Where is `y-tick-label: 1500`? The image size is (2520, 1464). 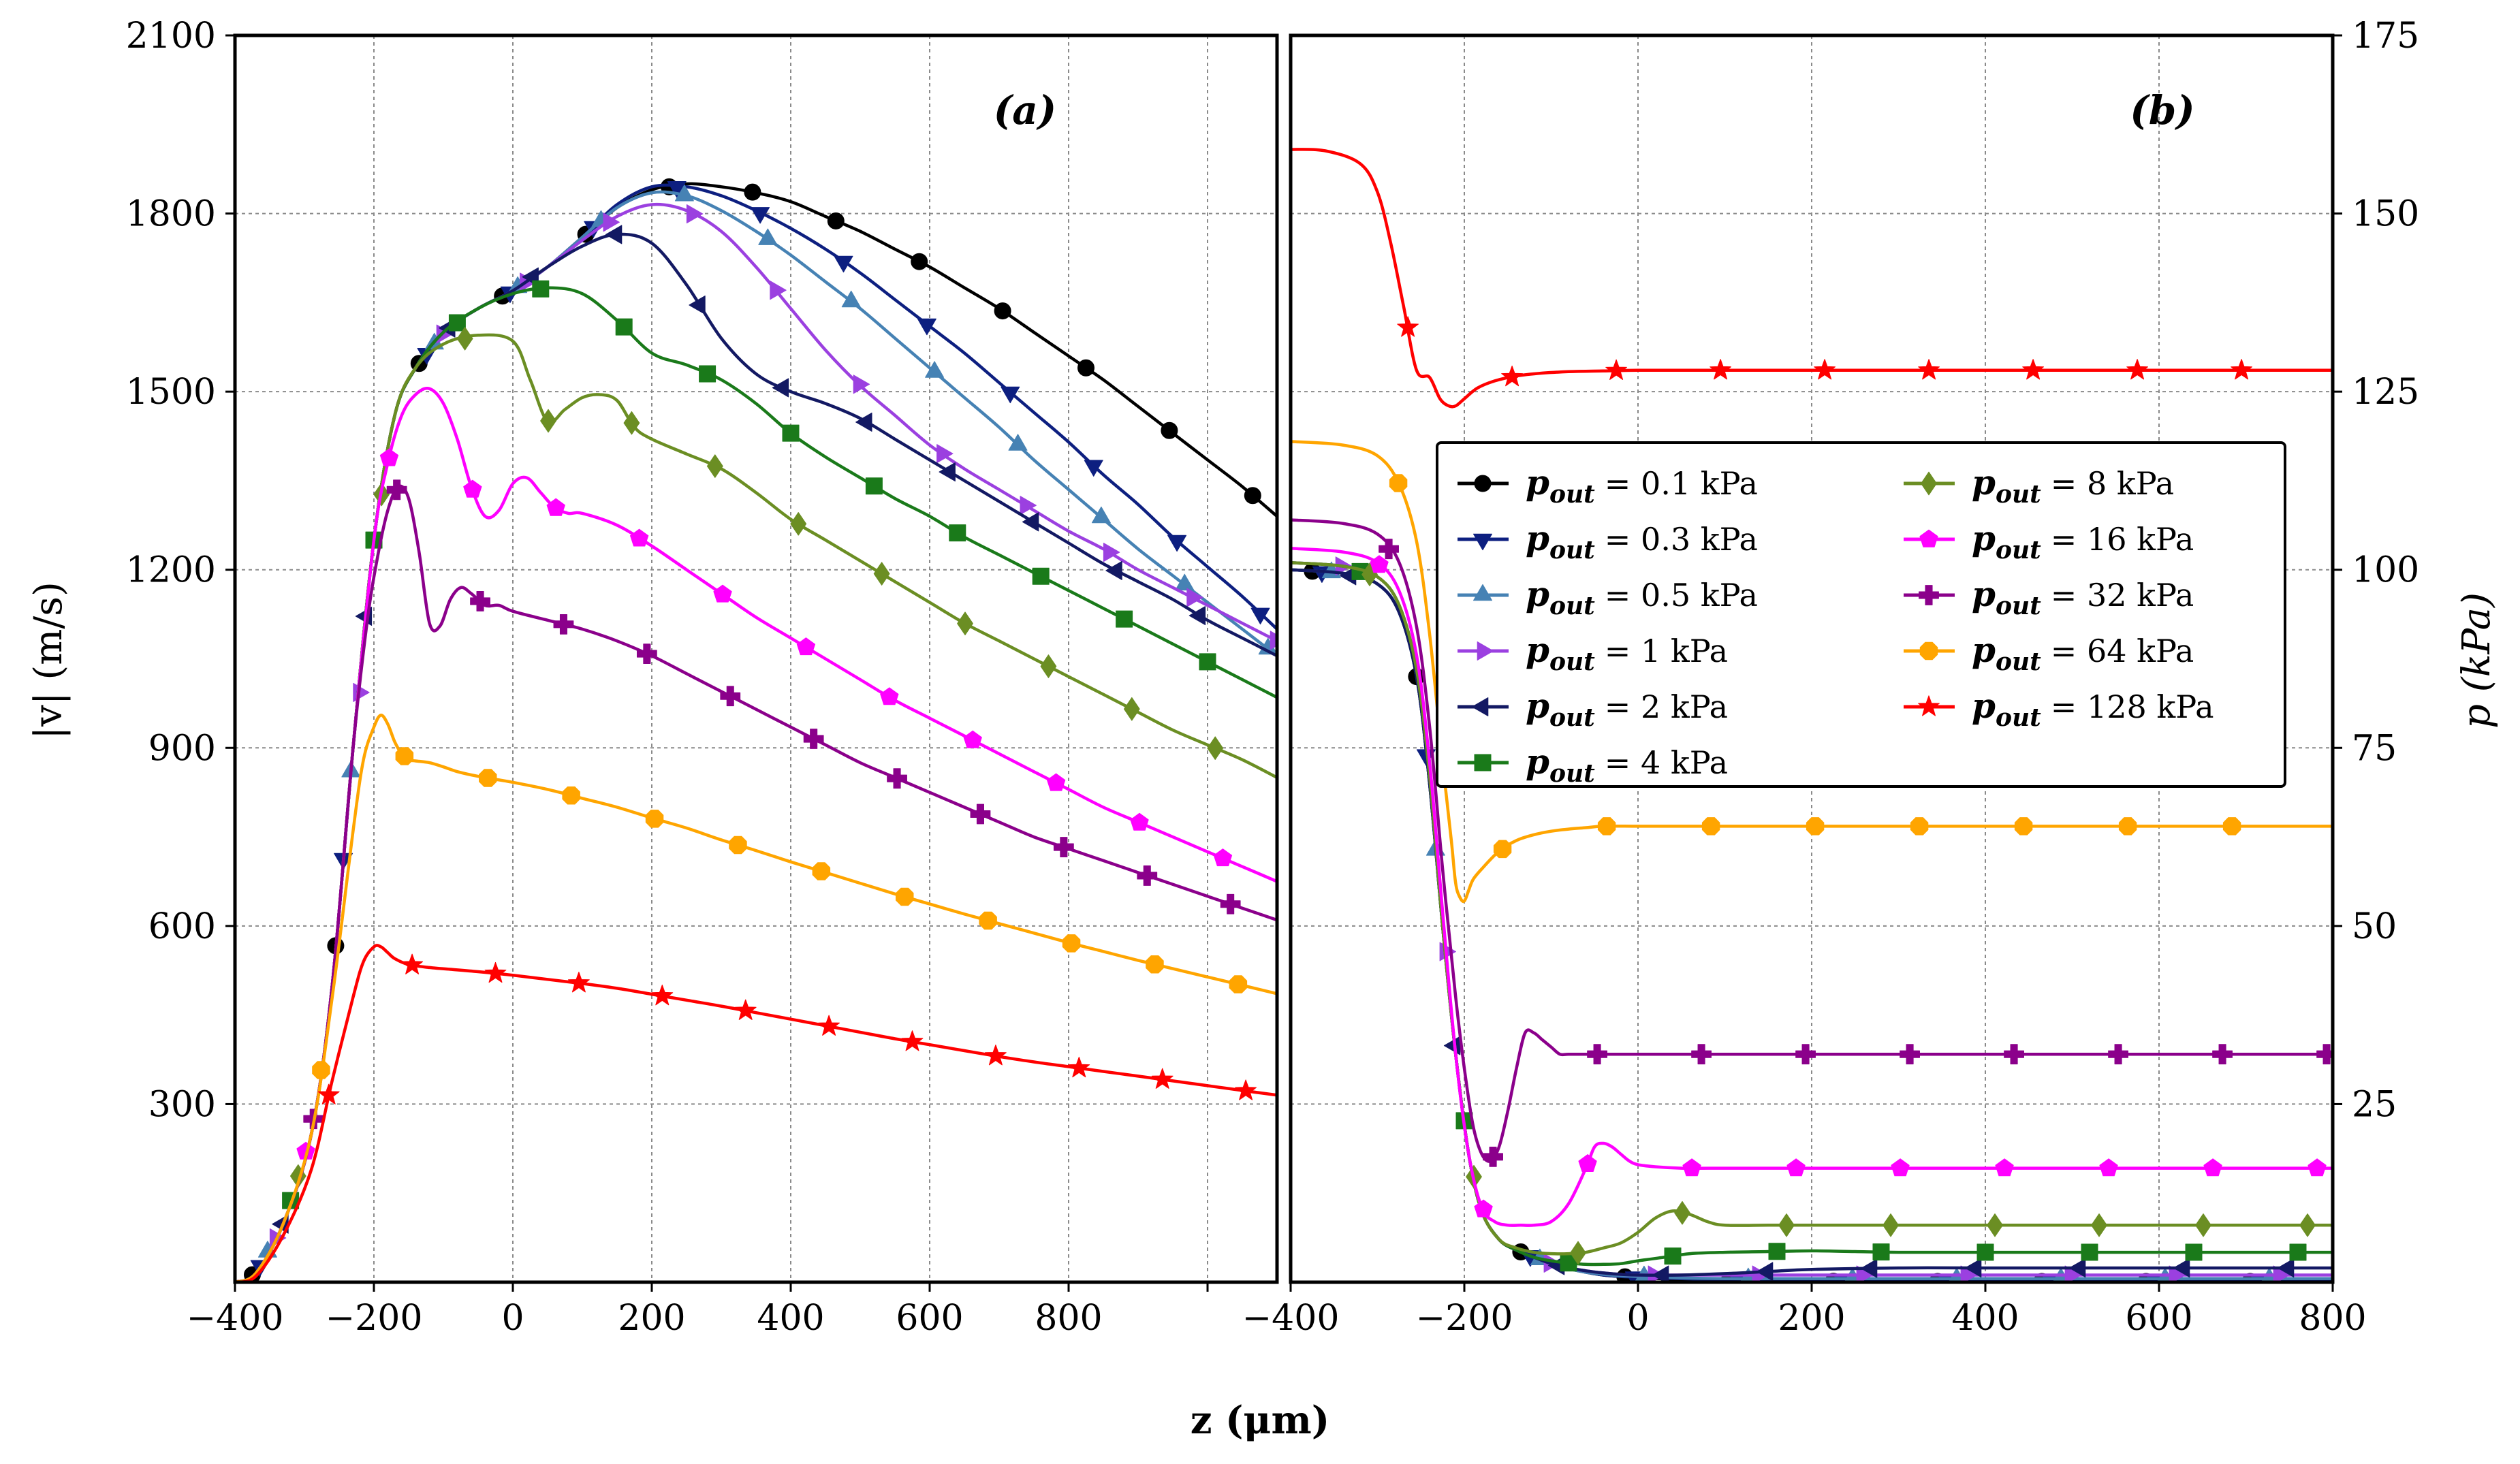 y-tick-label: 1500 is located at coordinates (171, 392).